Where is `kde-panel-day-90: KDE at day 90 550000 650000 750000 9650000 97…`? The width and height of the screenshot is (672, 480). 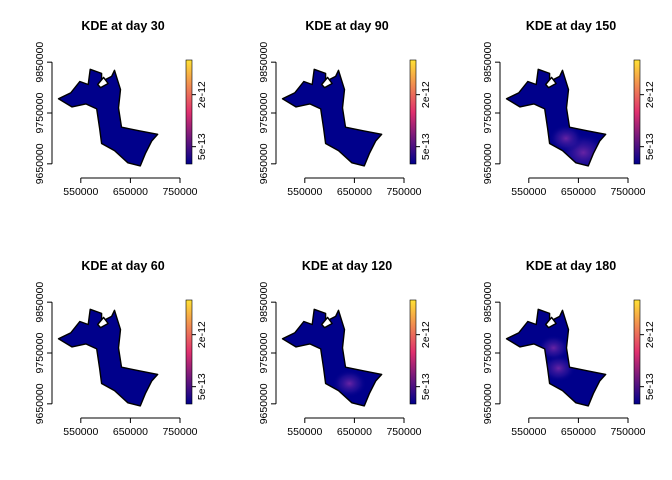 kde-panel-day-90: KDE at day 90 550000 650000 750000 9650000 97… is located at coordinates (345, 108).